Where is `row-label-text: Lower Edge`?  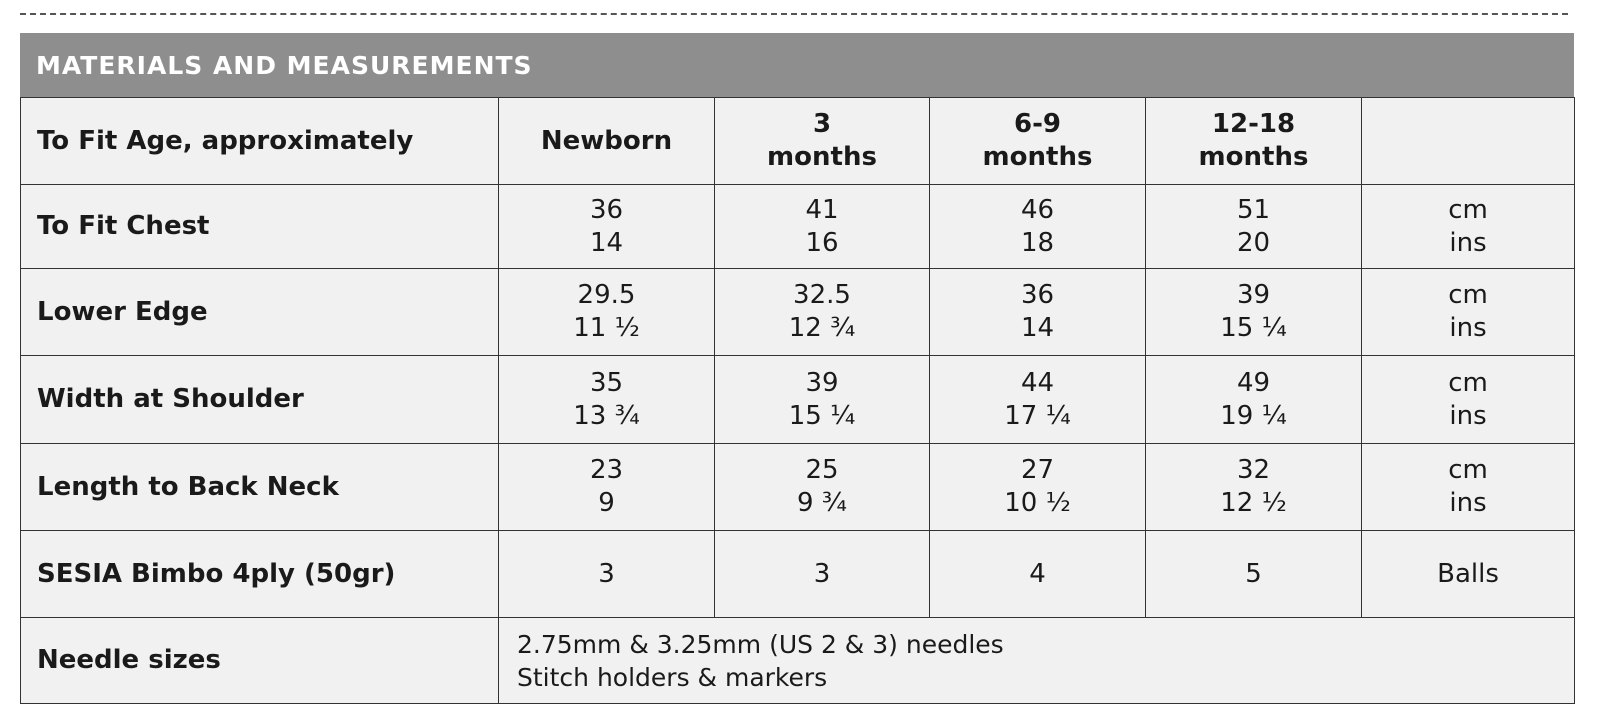
row-label-text: Lower Edge is located at coordinates (122, 311).